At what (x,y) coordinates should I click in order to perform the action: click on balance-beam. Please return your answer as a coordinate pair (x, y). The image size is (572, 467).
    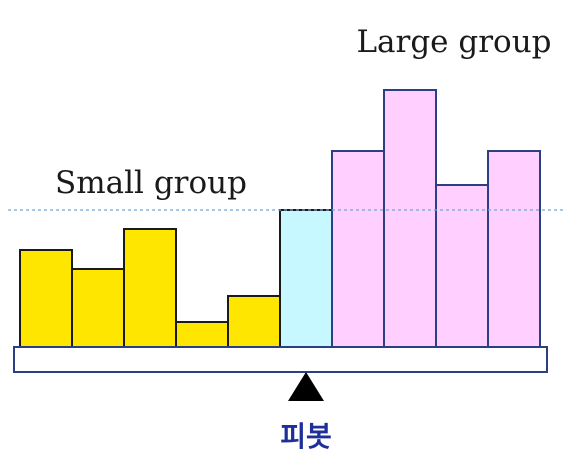
    Looking at the image, I should click on (280, 359).